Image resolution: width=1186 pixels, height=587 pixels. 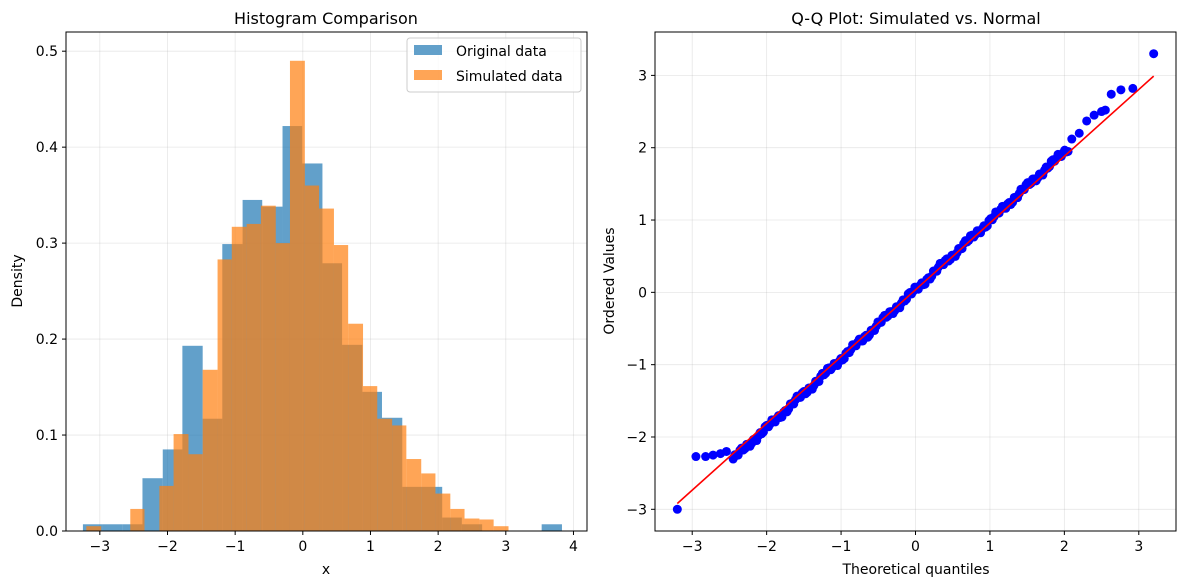 I want to click on x-tick-label: 4, so click(x=573, y=547).